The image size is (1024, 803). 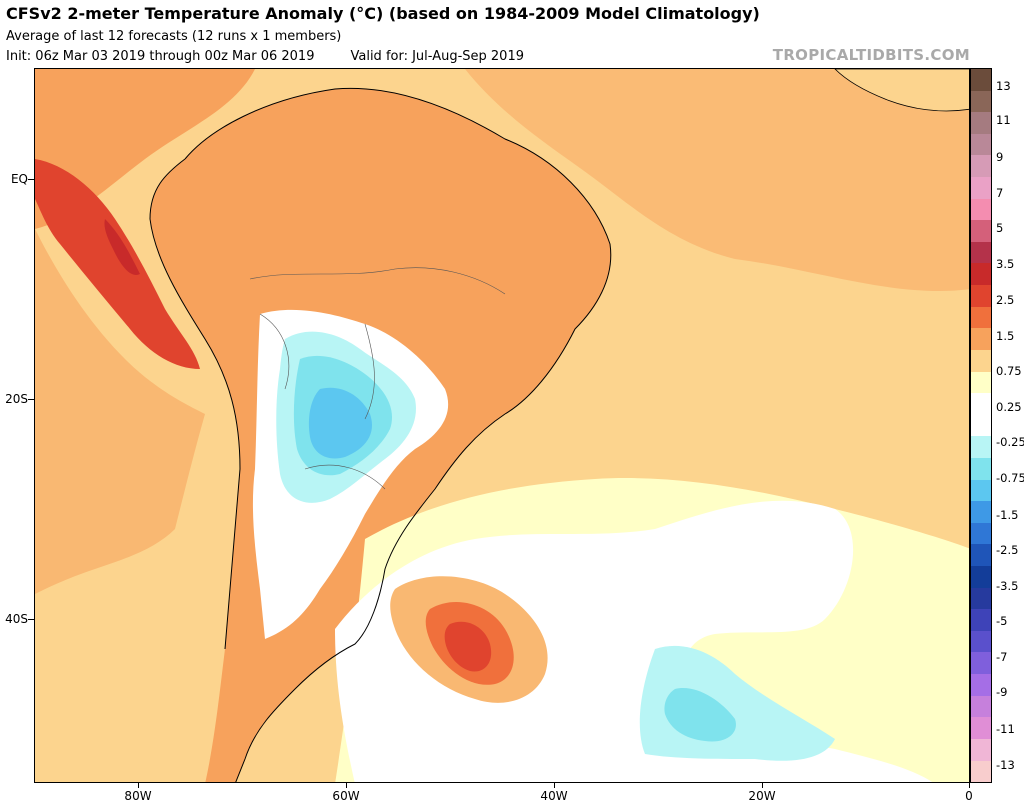 What do you see at coordinates (1005, 765) in the screenshot?
I see `colorbar-label: -13` at bounding box center [1005, 765].